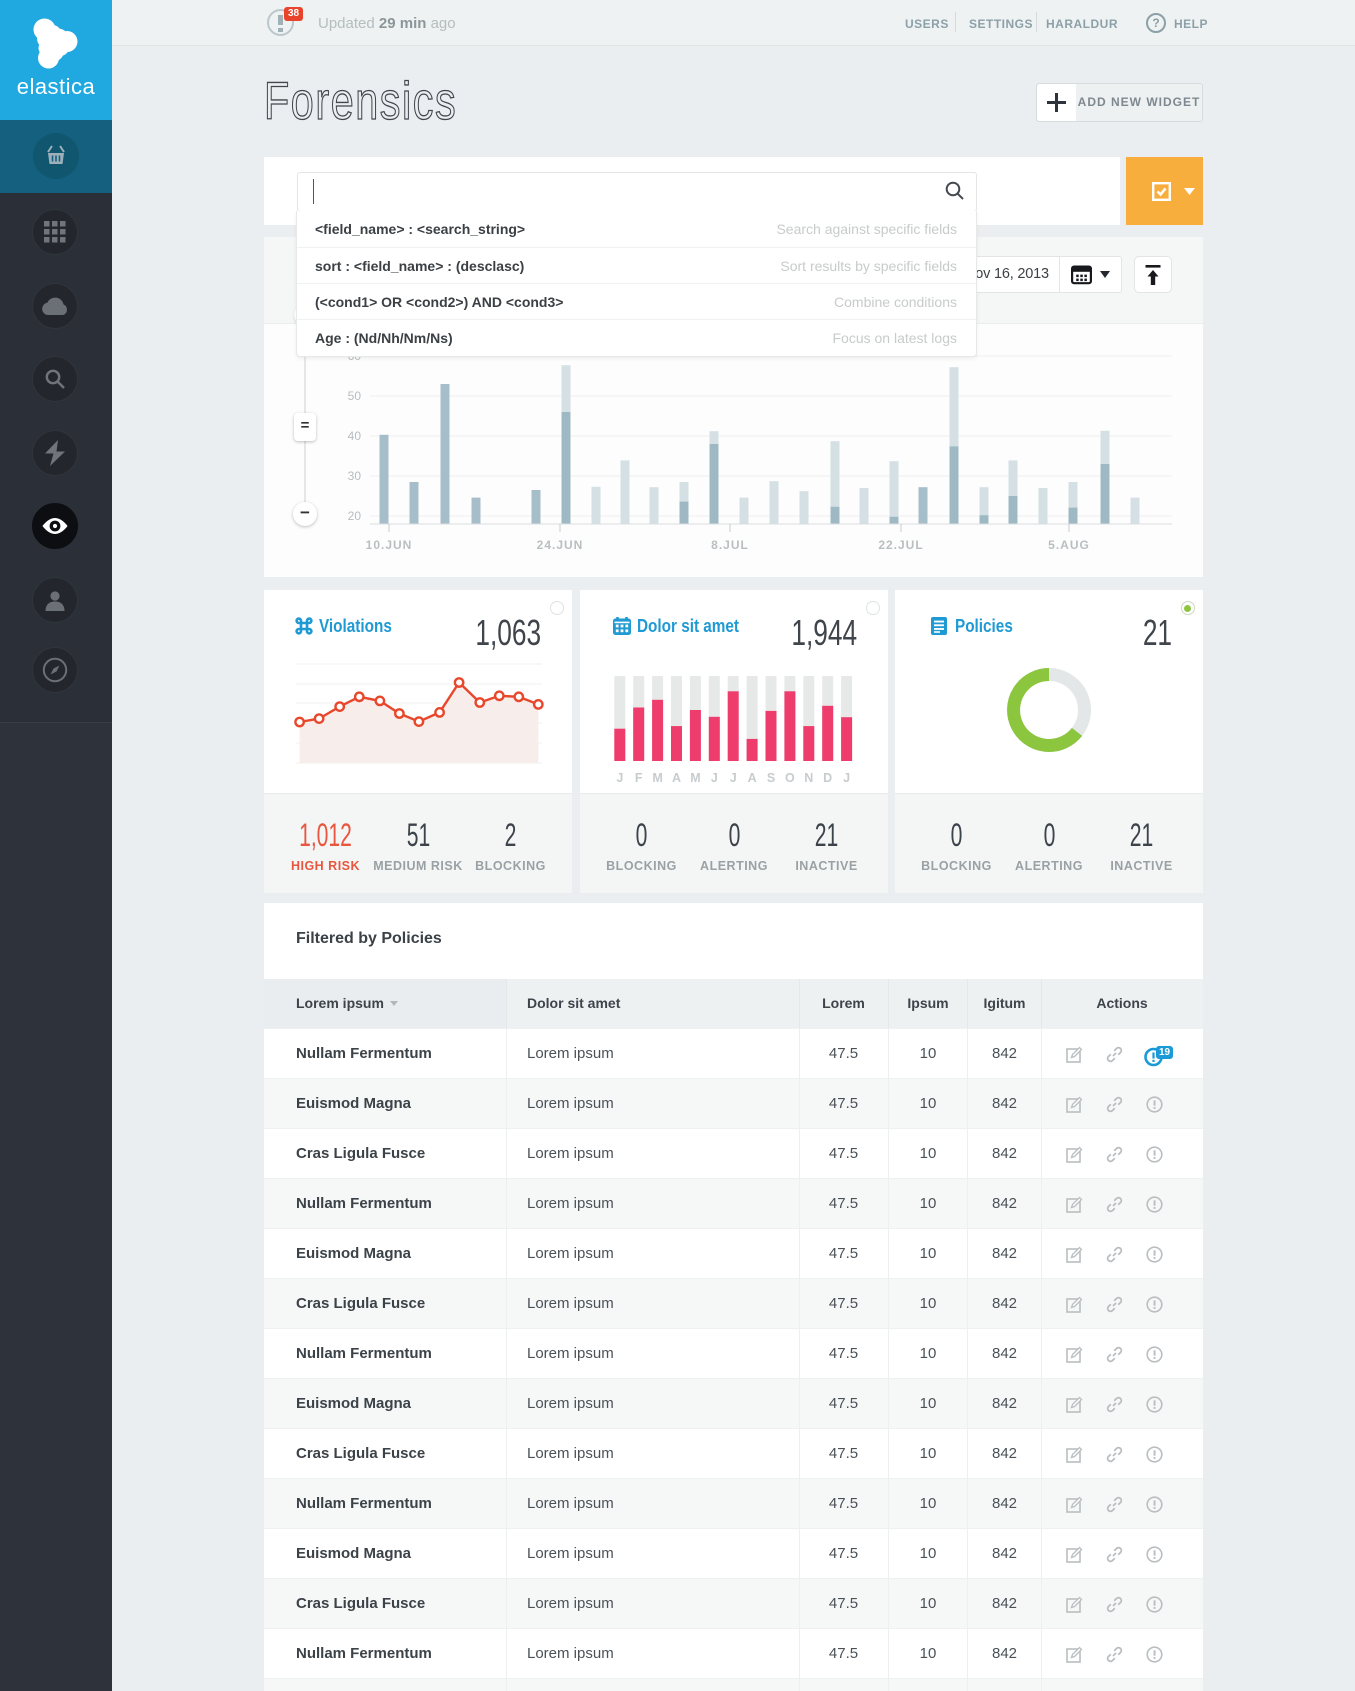 The width and height of the screenshot is (1355, 1691). Describe the element at coordinates (355, 396) in the screenshot. I see `svg-text: 50` at that location.